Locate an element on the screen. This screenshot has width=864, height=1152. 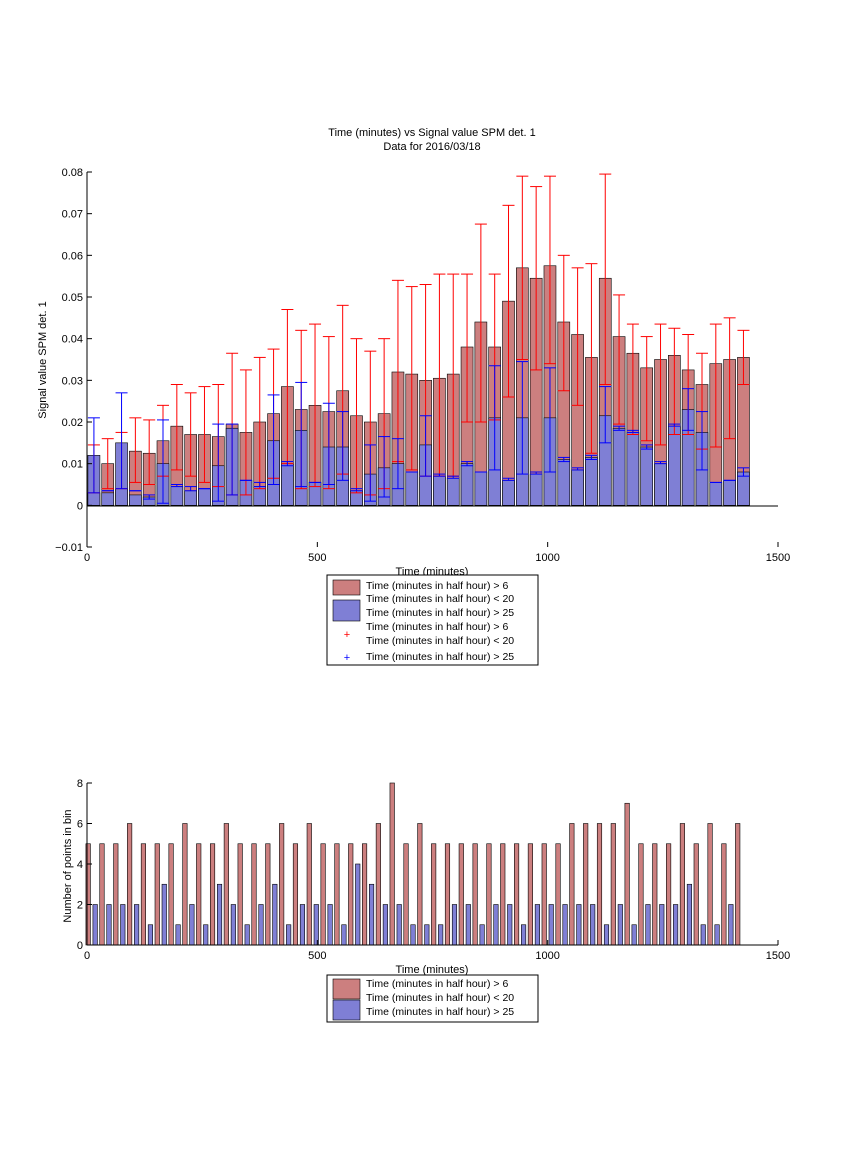
y-tick-label: 0.05 is located at coordinates (72, 298).